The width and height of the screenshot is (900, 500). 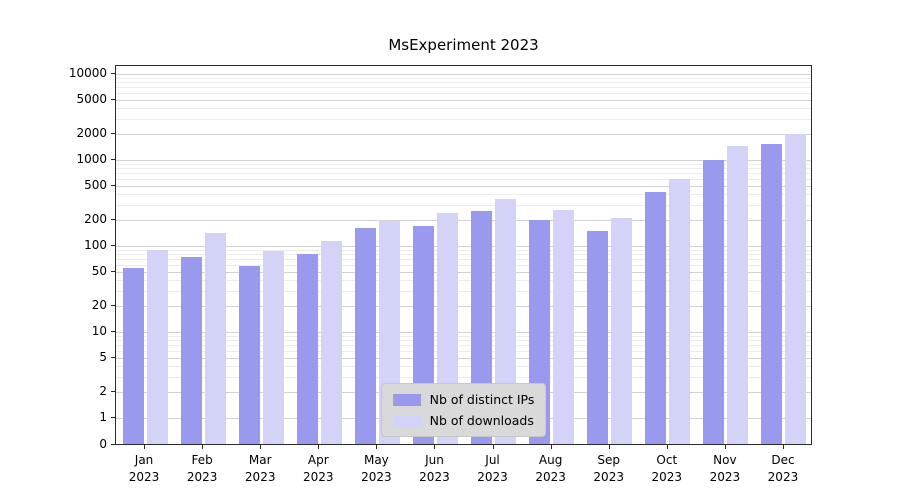 What do you see at coordinates (87, 73) in the screenshot?
I see `y-tick-label: 10000` at bounding box center [87, 73].